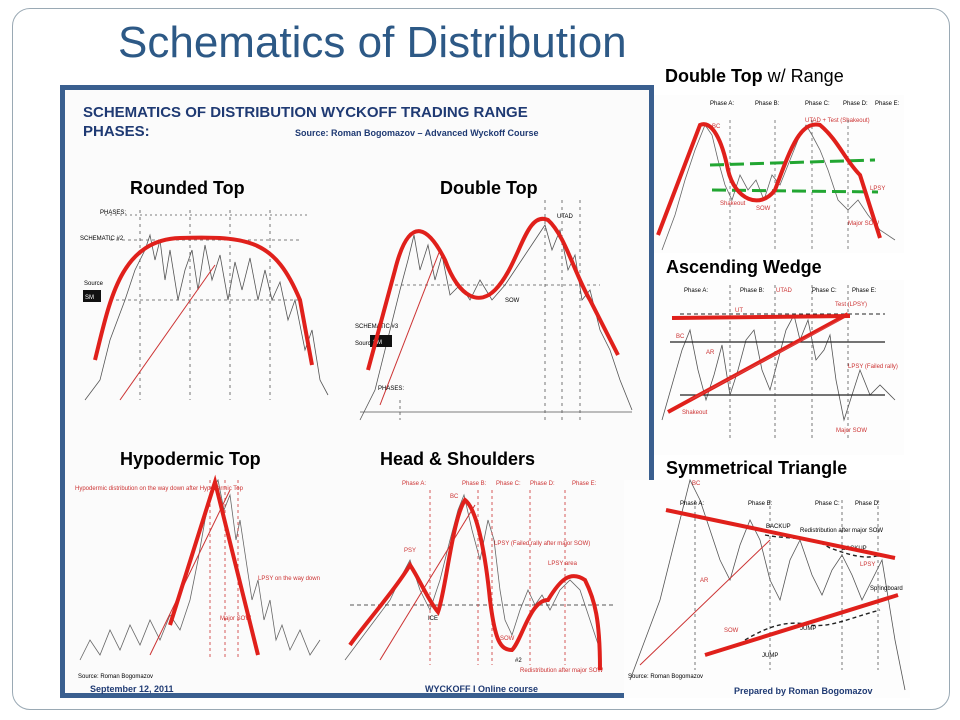  Describe the element at coordinates (841, 531) in the screenshot. I see `triangle-redistribution: Redistribution after major SOW` at that location.